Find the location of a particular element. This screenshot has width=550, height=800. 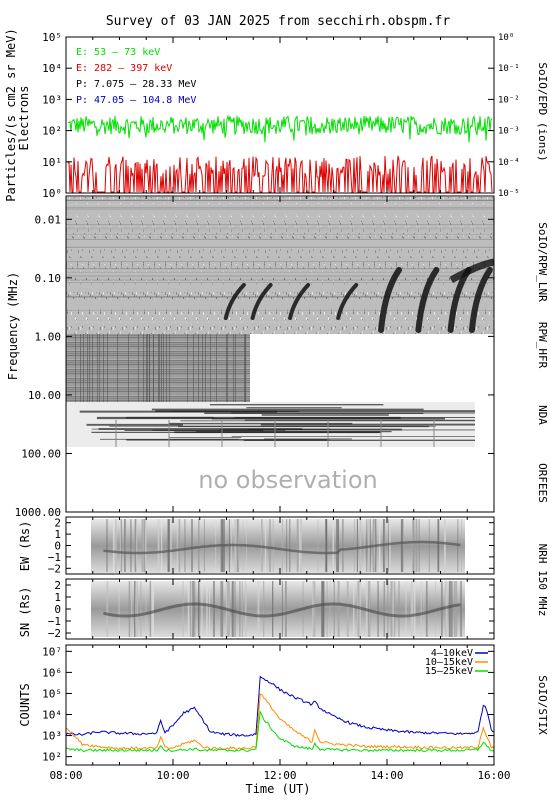

nrh-ew-panel: 210−1−2 EW (Rs) is located at coordinates (256, 545).